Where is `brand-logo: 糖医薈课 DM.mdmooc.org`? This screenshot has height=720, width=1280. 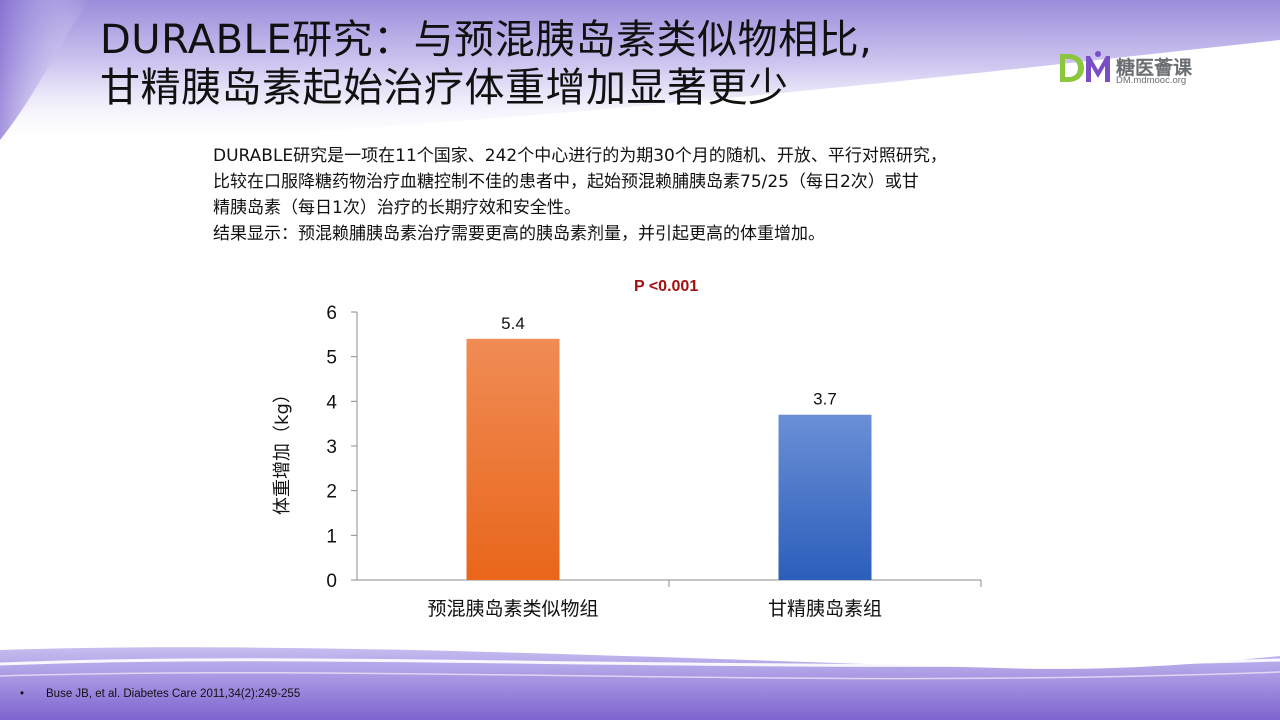
brand-logo: 糖医薈课 DM.mdmooc.org is located at coordinates (1126, 70).